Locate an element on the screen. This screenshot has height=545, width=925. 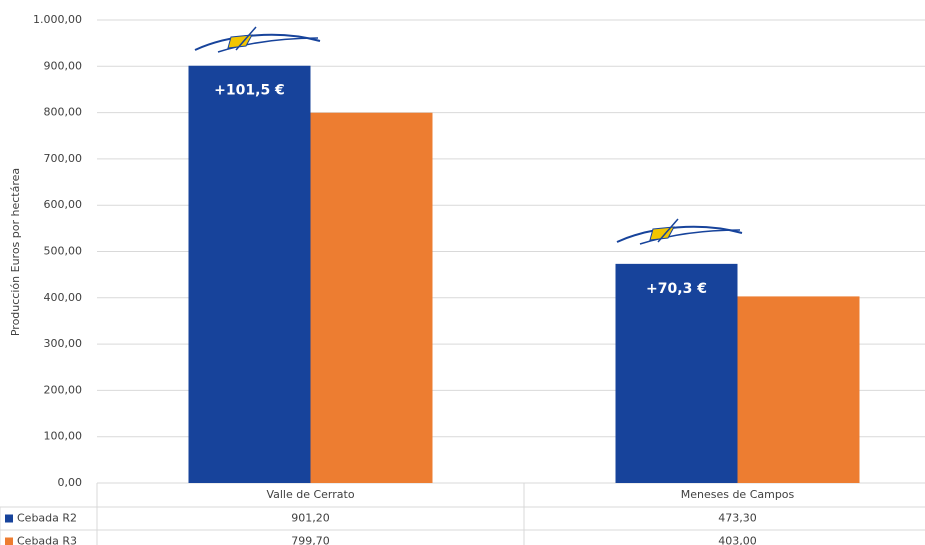
y-tick-label: 600,00 is located at coordinates (63, 204).